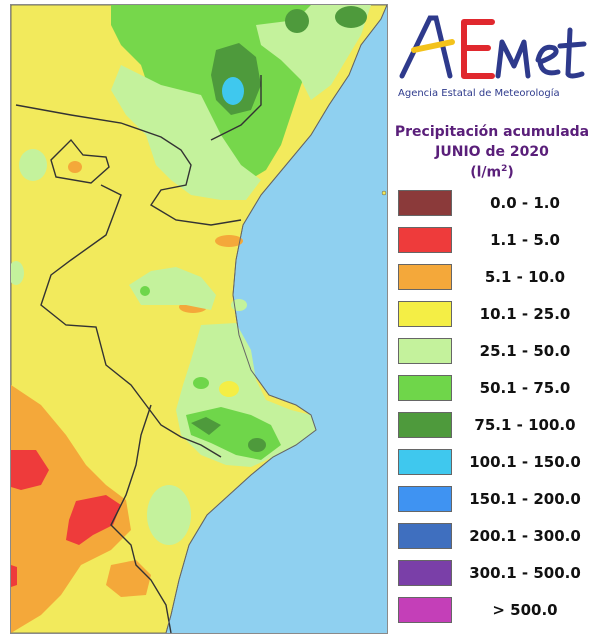 This screenshot has width=599, height=637. Describe the element at coordinates (525, 388) in the screenshot. I see `legend-label: 50.1 - 75.0` at that location.